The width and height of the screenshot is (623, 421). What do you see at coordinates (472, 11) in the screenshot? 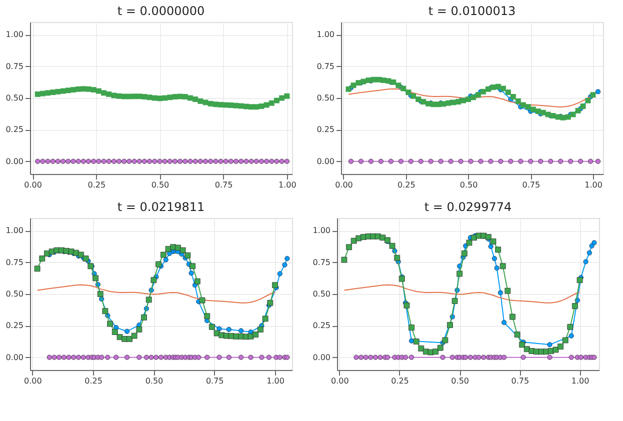
I see `chart-title: t = 0.0100013` at bounding box center [472, 11].